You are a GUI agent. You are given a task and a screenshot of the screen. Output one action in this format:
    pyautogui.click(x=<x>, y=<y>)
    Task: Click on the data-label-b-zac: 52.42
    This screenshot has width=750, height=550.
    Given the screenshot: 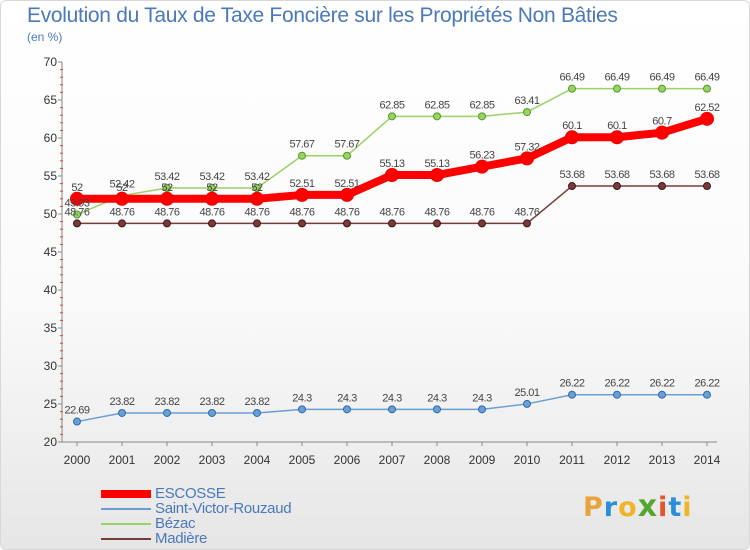 What is the action you would take?
    pyautogui.click(x=121, y=185)
    